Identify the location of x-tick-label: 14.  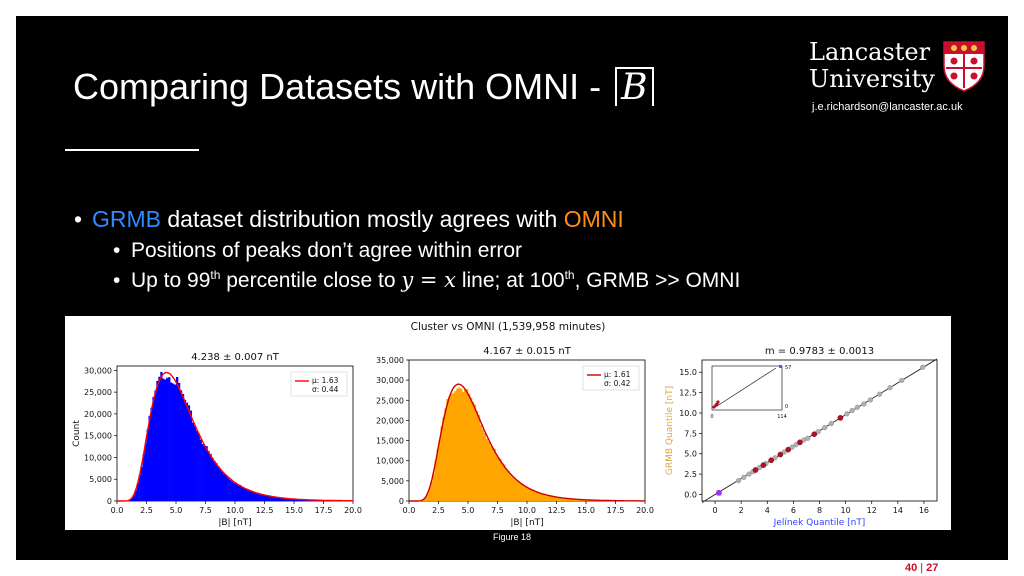
(898, 510).